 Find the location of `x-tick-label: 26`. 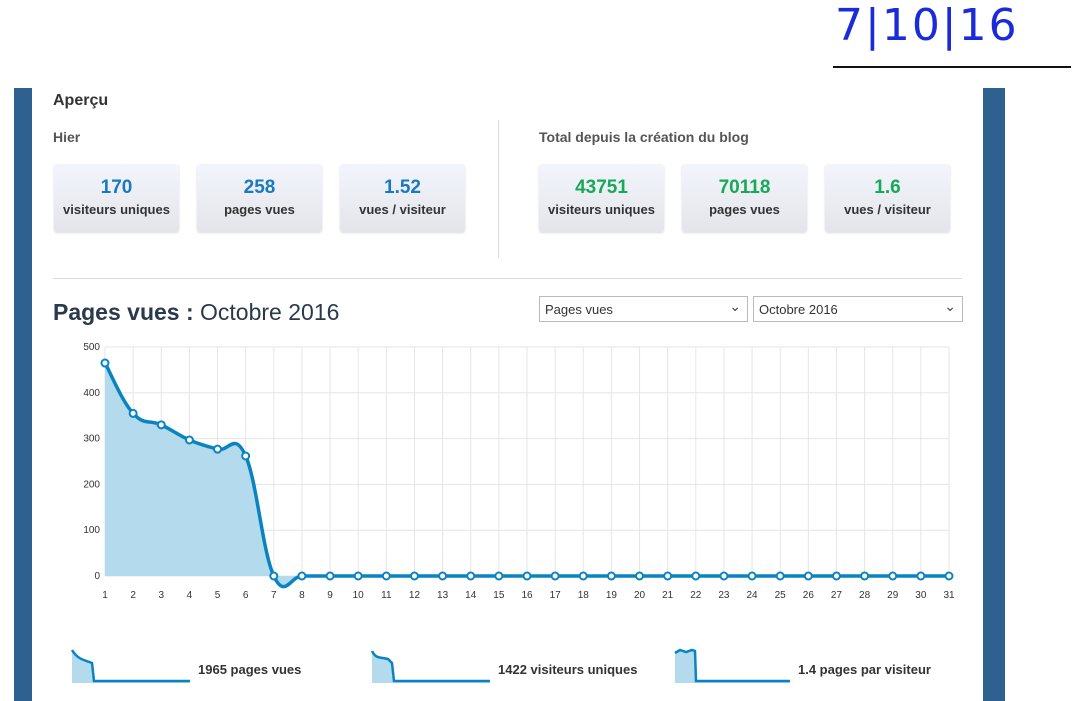

x-tick-label: 26 is located at coordinates (809, 595).